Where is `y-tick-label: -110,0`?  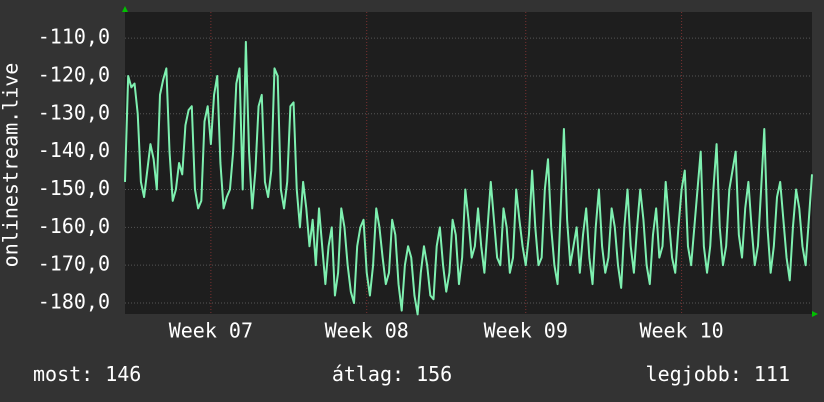
y-tick-label: -110,0 is located at coordinates (74, 37).